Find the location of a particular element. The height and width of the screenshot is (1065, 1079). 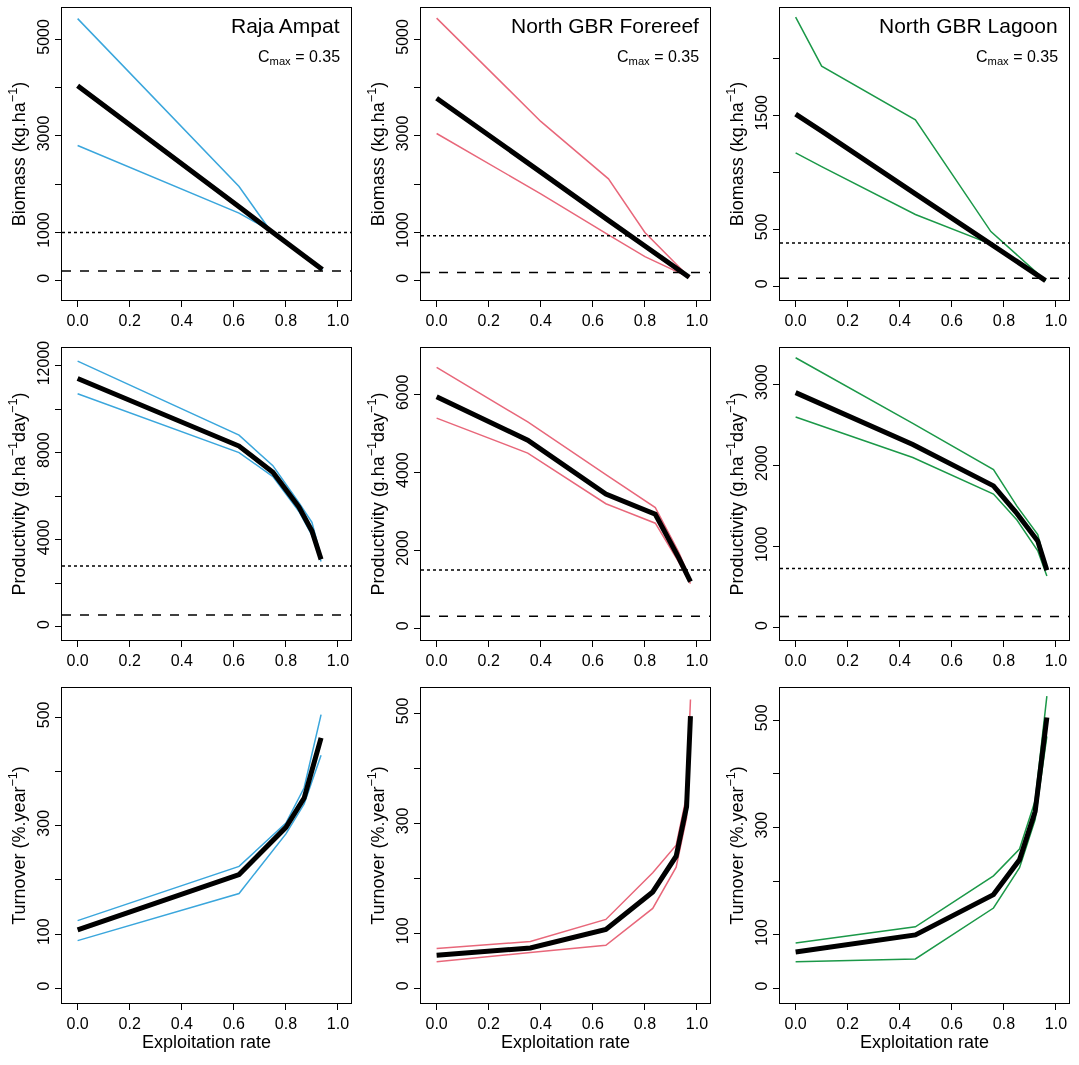

y-tick-label: 12000 is located at coordinates (43, 363).